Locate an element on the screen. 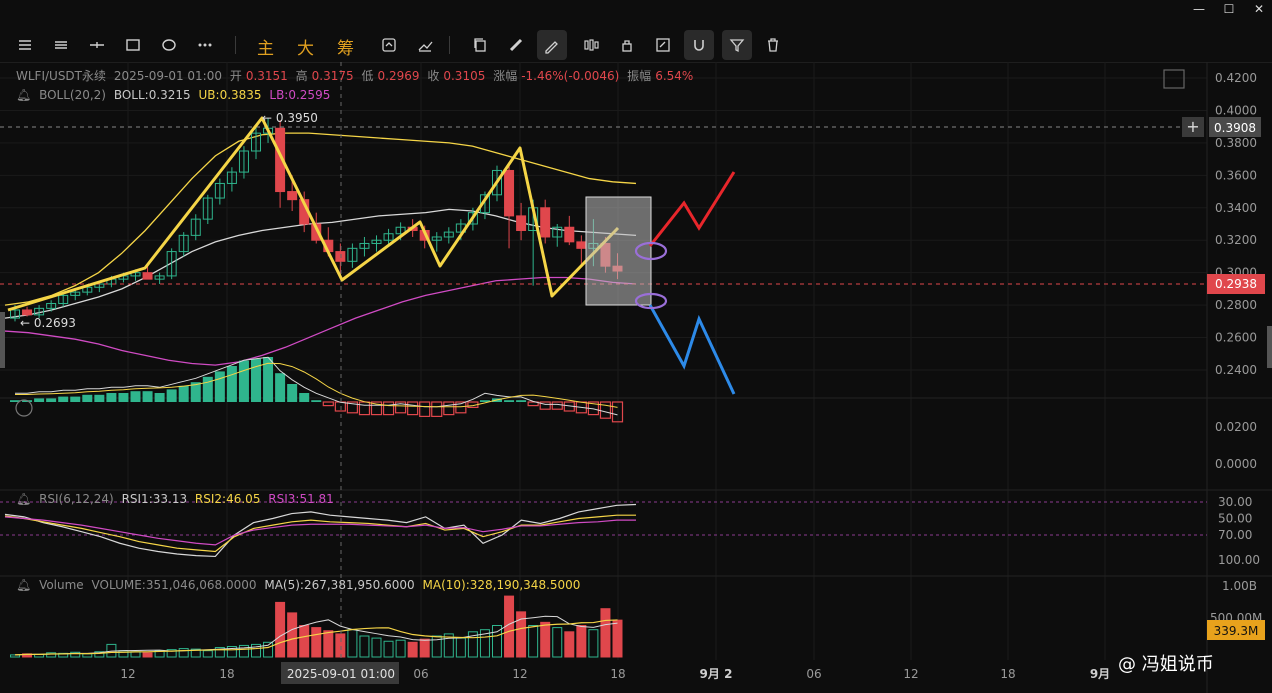  horizontal-ray-tool-icon is located at coordinates (25, 45).